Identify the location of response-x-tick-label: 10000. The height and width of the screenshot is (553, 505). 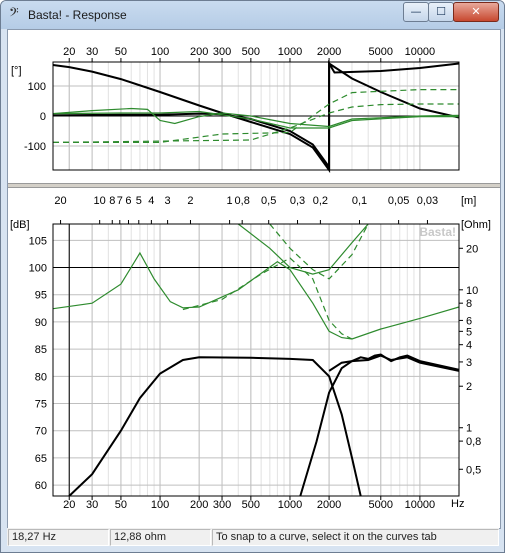
(420, 505).